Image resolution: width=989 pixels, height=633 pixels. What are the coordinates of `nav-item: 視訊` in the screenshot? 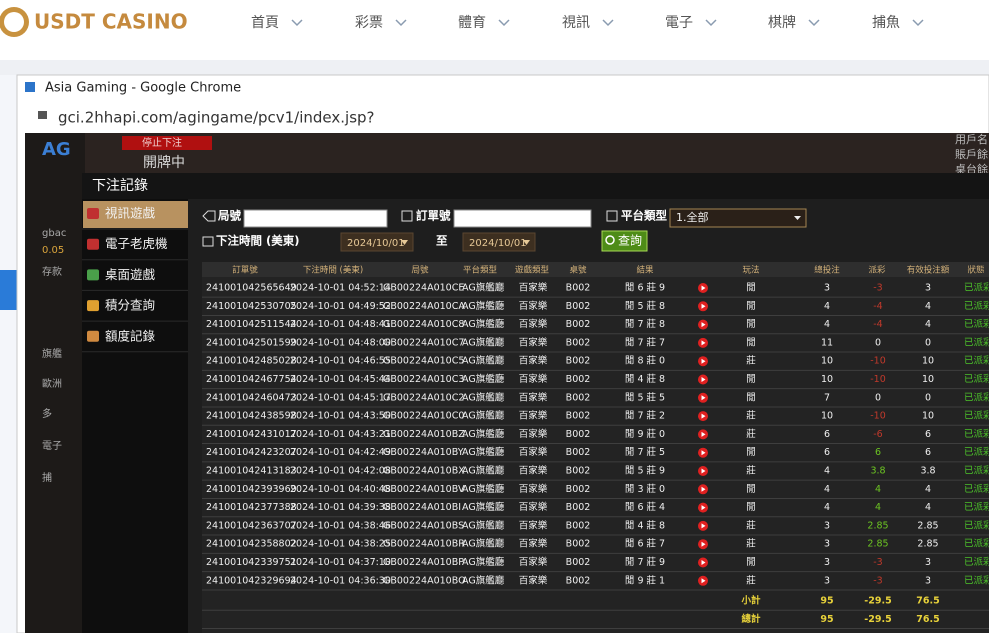 It's located at (576, 23).